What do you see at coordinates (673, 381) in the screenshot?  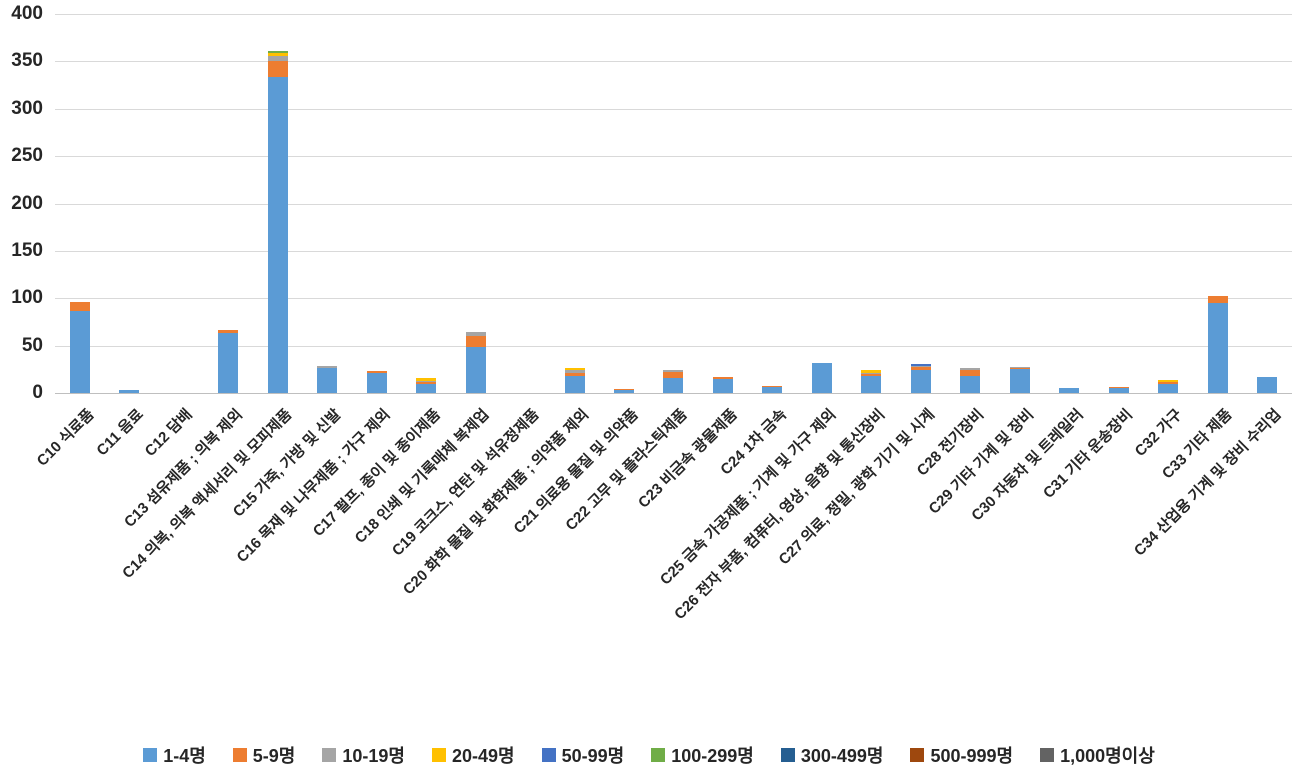 I see `stacked-bar-C22` at bounding box center [673, 381].